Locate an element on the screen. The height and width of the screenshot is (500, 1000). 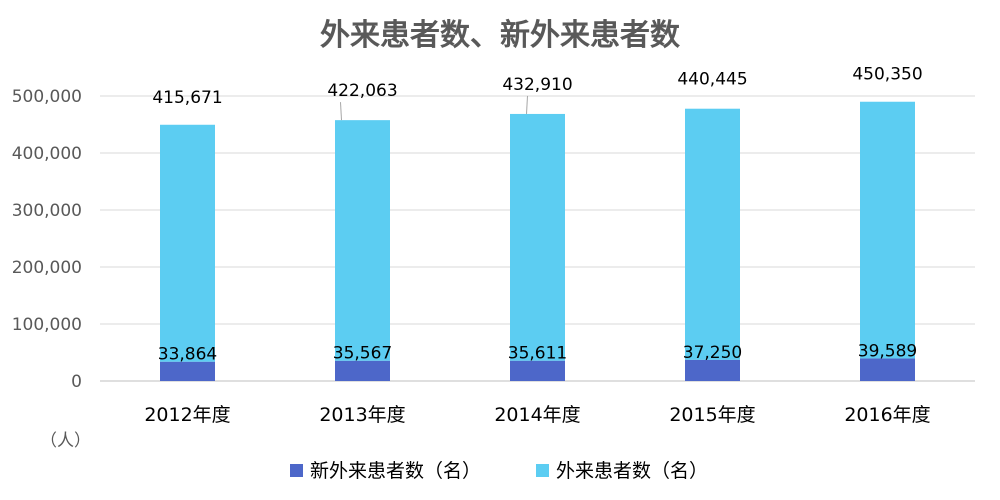
data-label-new-outpatients: 35,567 is located at coordinates (362, 354).